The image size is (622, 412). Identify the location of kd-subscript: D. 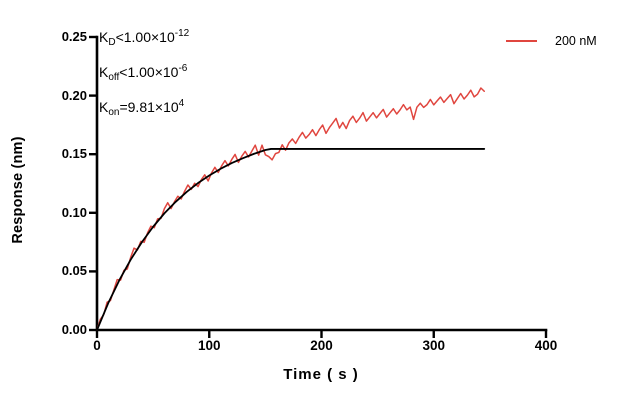
(112, 42).